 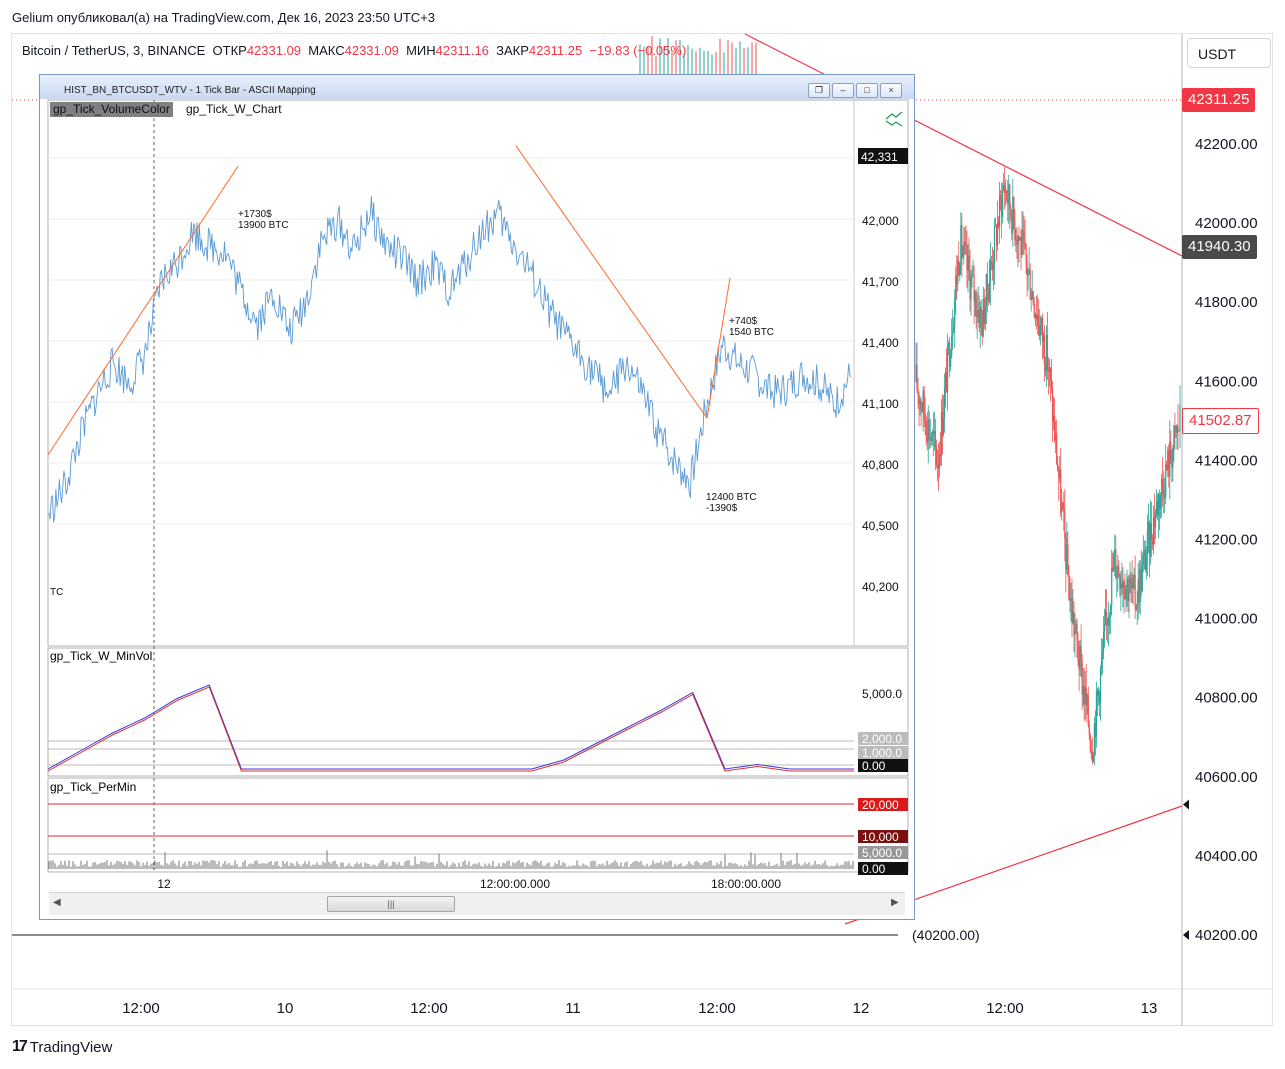 What do you see at coordinates (477, 903) in the screenshot?
I see `horizontal-scrollbar: ◀ ||| ▶` at bounding box center [477, 903].